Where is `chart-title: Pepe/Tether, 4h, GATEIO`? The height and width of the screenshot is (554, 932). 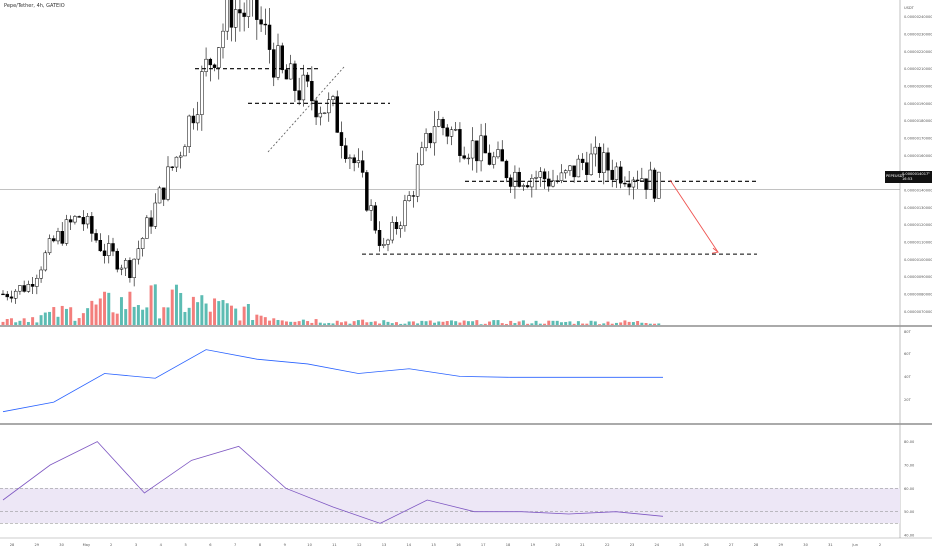 chart-title: Pepe/Tether, 4h, GATEIO is located at coordinates (34, 6).